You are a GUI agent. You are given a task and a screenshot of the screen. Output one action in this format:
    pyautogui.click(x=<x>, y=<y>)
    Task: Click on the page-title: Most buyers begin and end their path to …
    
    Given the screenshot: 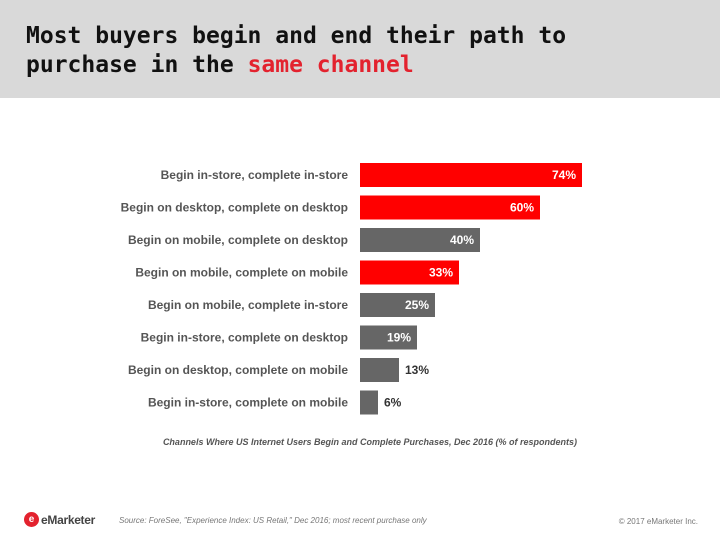 What is the action you would take?
    pyautogui.click(x=296, y=51)
    